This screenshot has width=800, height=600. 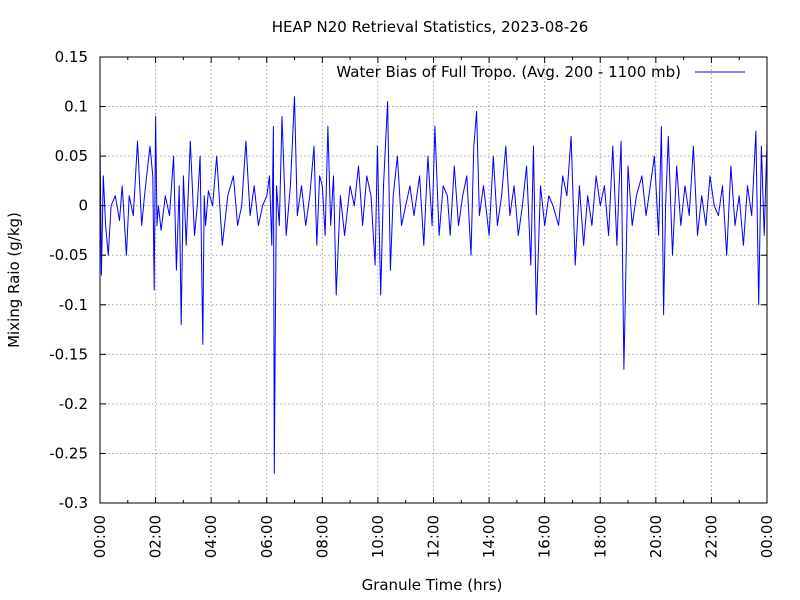 What do you see at coordinates (378, 536) in the screenshot?
I see `x-tick-label: 10:00` at bounding box center [378, 536].